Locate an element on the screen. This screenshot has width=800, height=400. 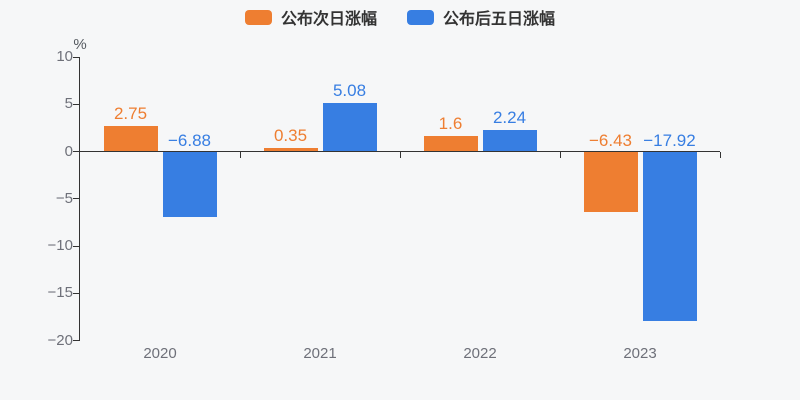
y-tick-label: −5 is located at coordinates (64, 198).